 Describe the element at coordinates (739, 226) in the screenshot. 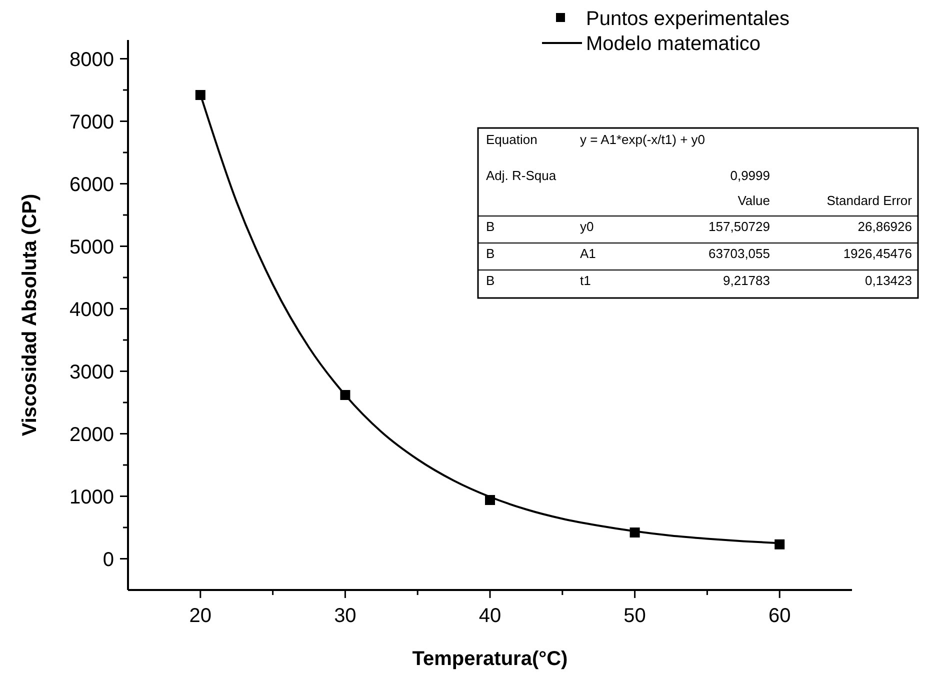

I see `annotation: 157,50729` at that location.